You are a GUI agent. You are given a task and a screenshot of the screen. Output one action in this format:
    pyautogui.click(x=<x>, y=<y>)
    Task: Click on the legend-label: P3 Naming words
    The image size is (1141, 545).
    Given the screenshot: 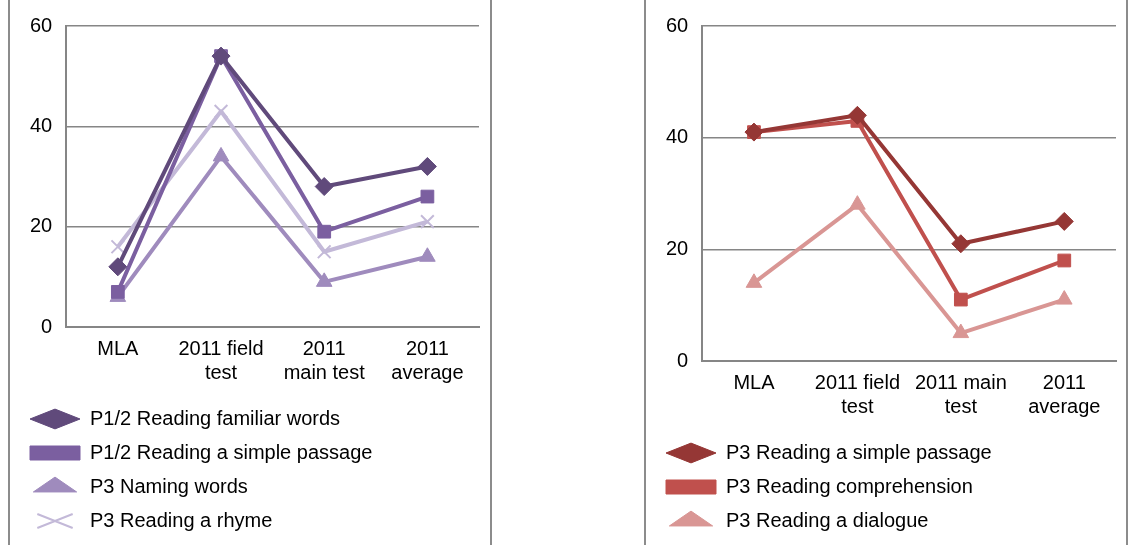 What is the action you would take?
    pyautogui.click(x=169, y=485)
    